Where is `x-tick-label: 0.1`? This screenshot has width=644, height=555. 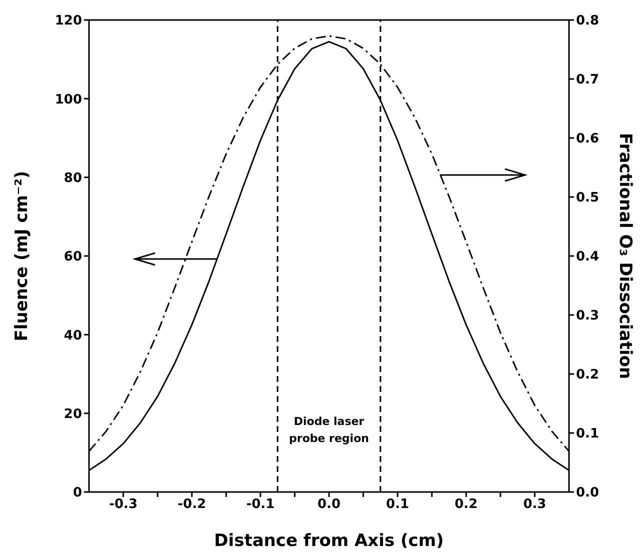 x-tick-label: 0.1 is located at coordinates (398, 504).